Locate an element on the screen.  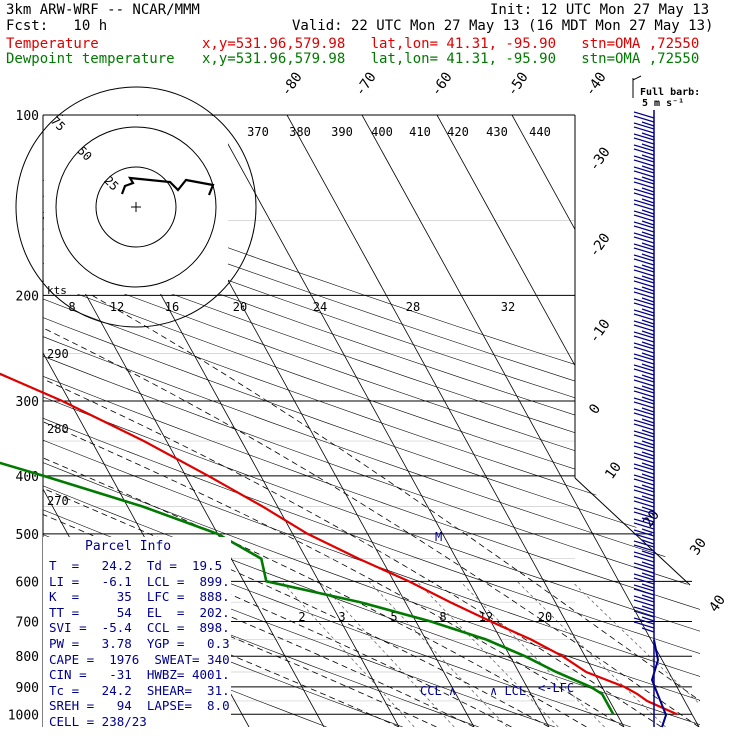
pressure-tick-label: 200 is located at coordinates (27, 296).